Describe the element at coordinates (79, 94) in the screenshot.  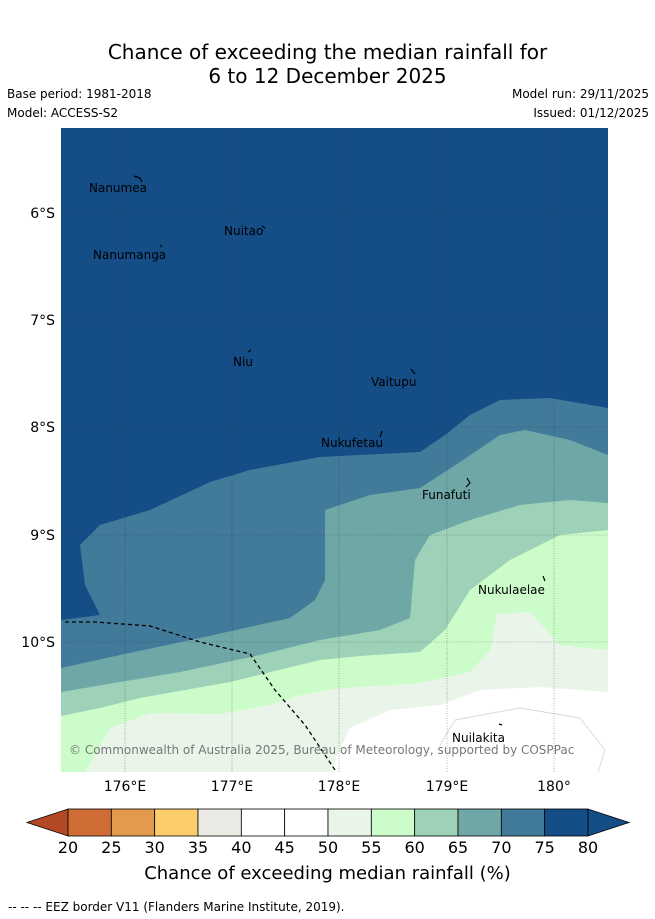
I see `base-period: Base period: 1981-2018` at that location.